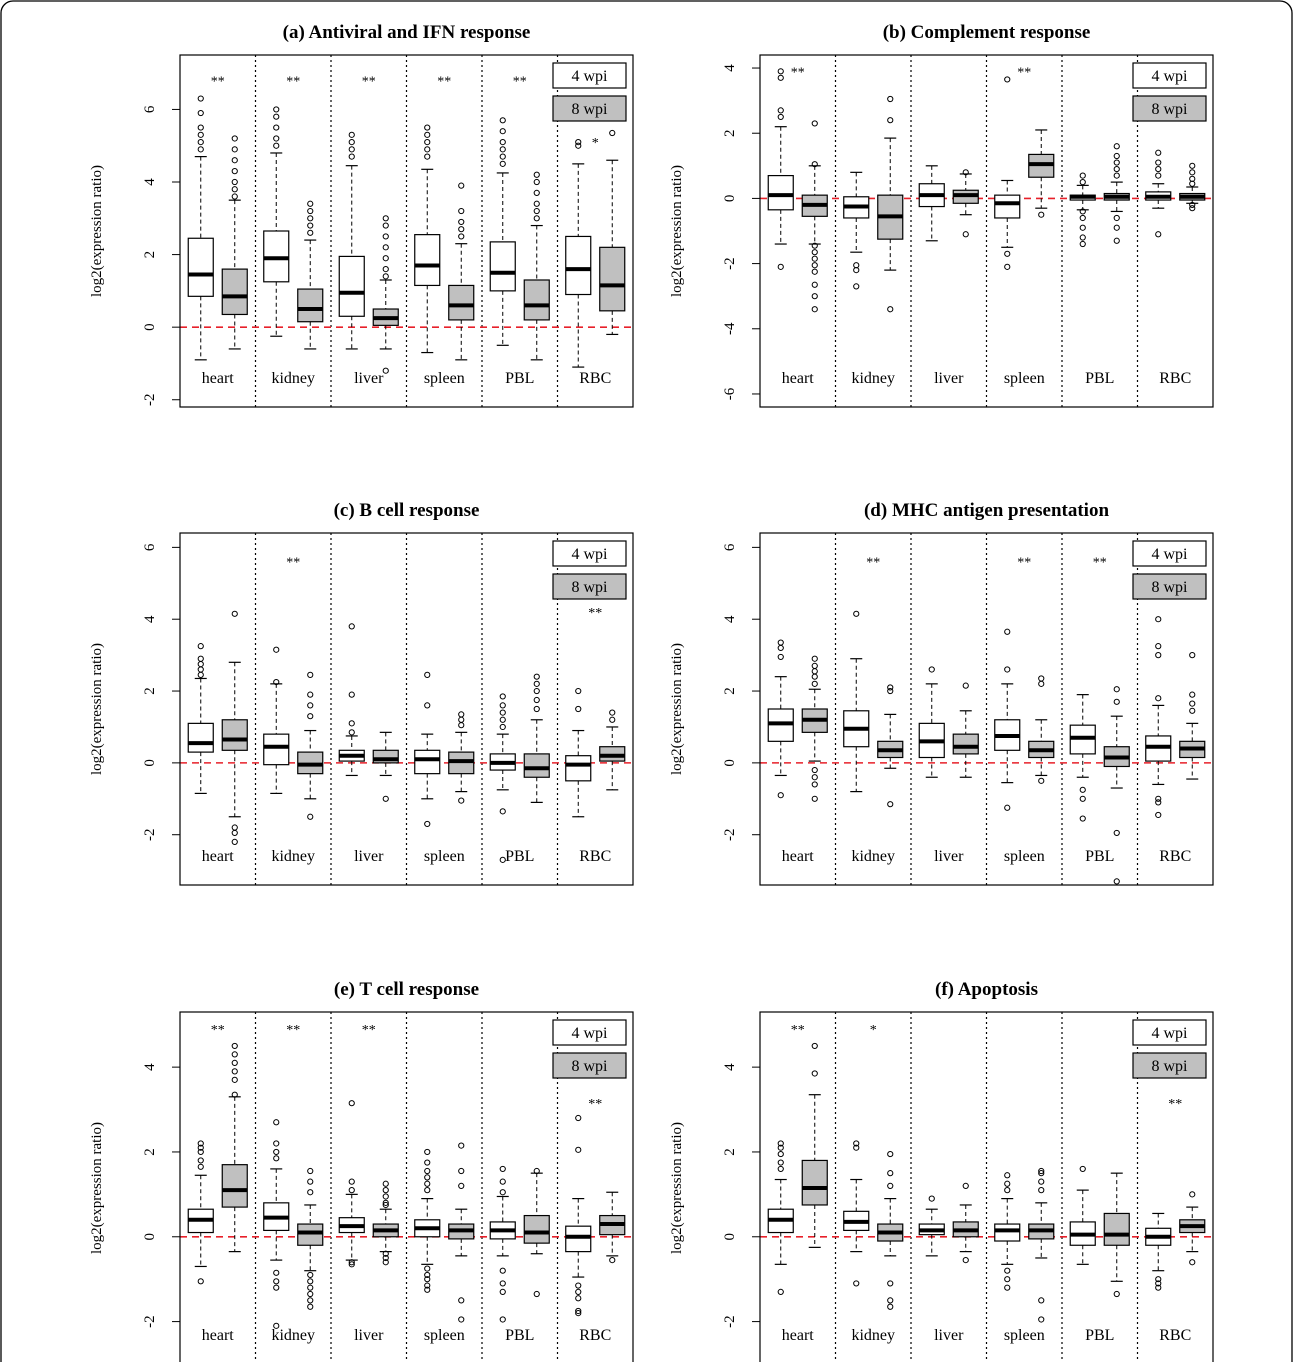  Describe the element at coordinates (1099, 1335) in the screenshot. I see `tissue-label-PBL: PBL` at that location.